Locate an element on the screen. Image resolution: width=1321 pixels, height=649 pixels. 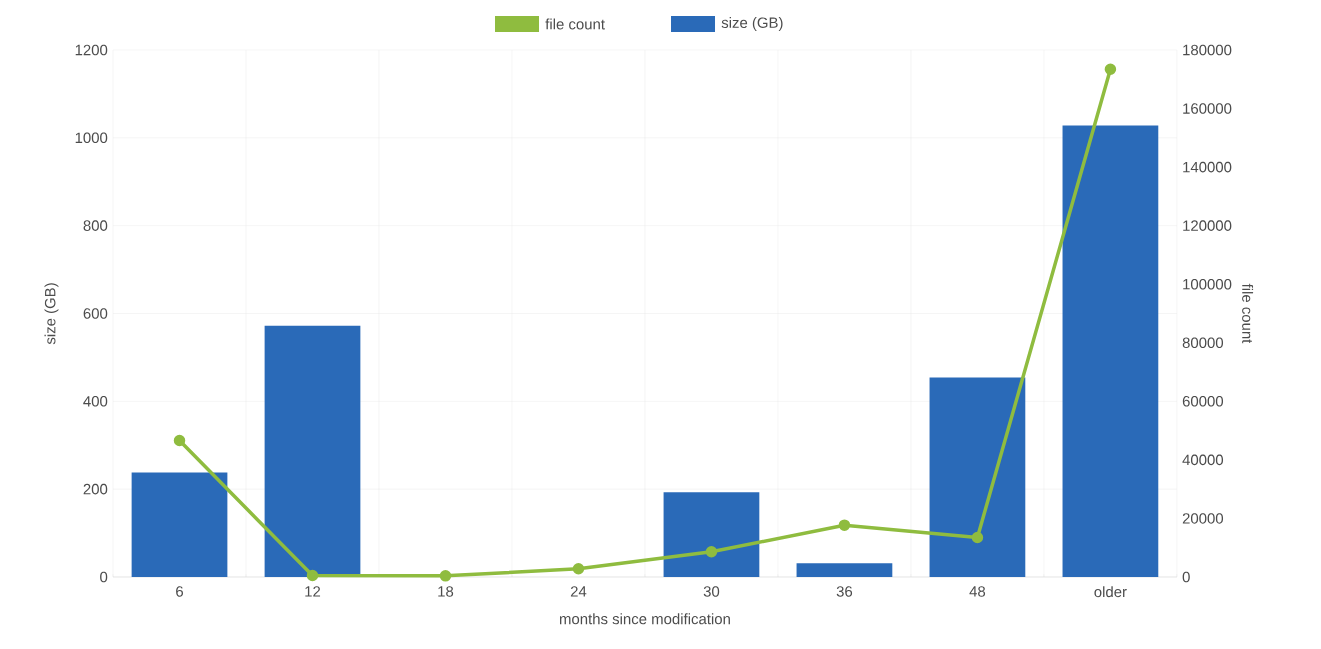
y-axis-title: size (GB) is located at coordinates (51, 314).